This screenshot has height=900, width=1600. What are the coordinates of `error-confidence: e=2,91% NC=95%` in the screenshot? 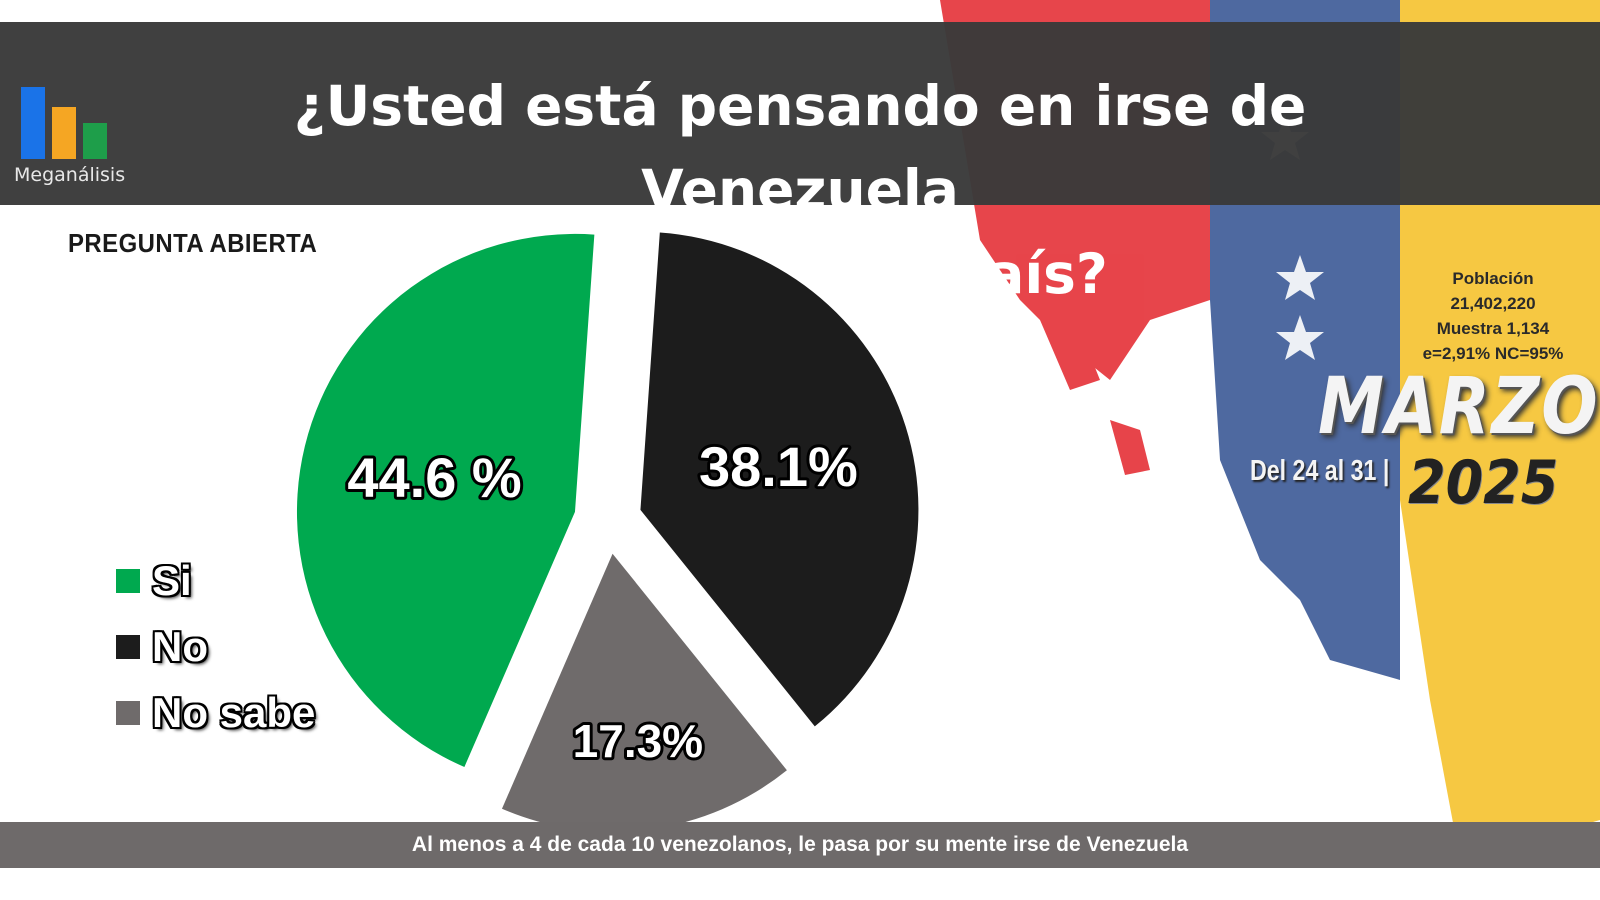 It's located at (1493, 353).